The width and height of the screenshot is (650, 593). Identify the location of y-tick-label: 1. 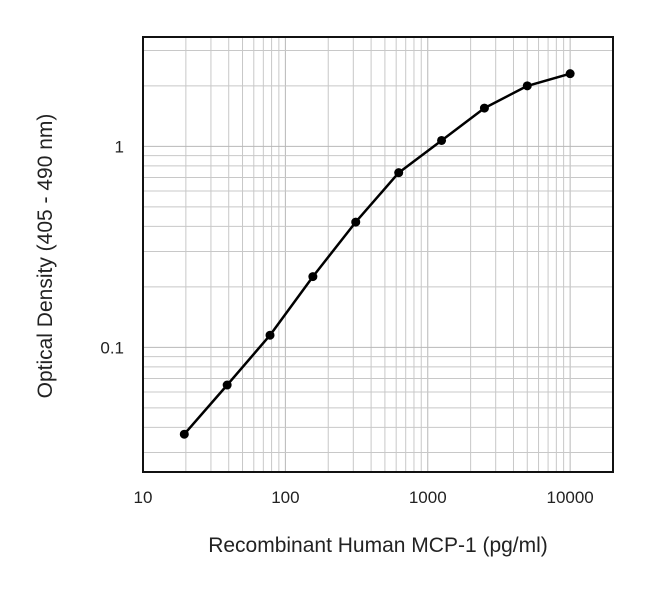
(119, 146).